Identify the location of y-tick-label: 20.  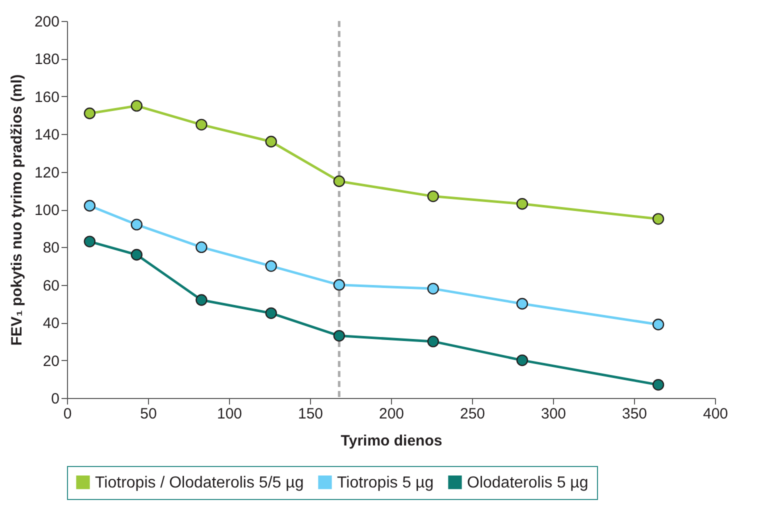
(51, 361).